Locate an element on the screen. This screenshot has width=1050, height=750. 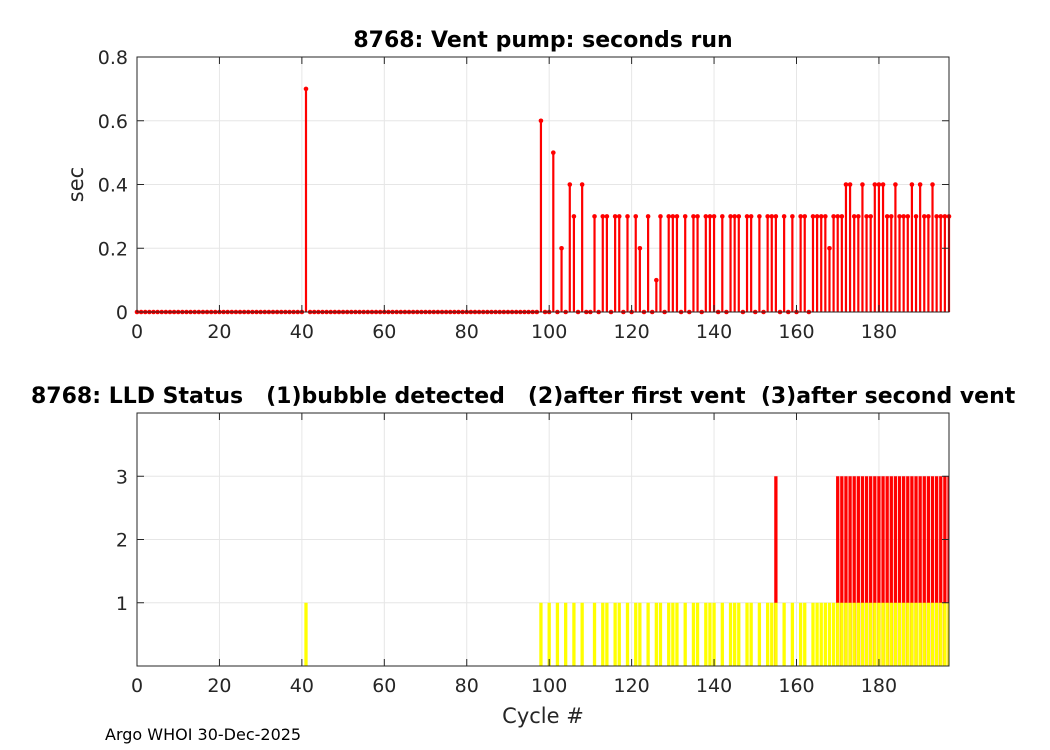
lld-status-x-tick-label: 120 is located at coordinates (631, 686).